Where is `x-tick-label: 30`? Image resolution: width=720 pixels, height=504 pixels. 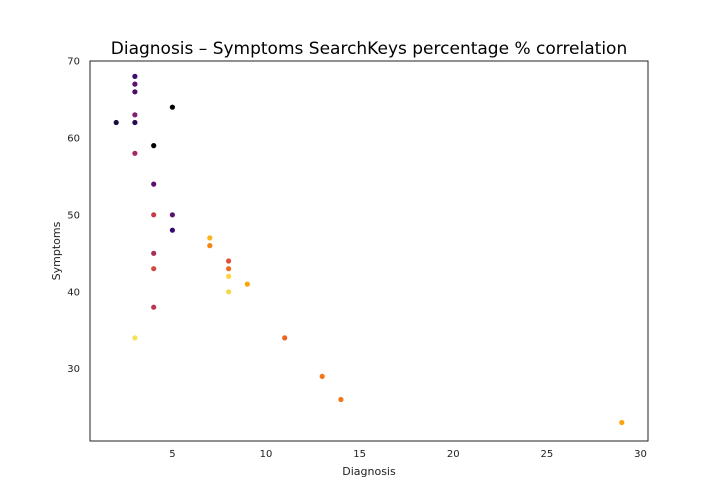
x-tick-label: 30 is located at coordinates (640, 454).